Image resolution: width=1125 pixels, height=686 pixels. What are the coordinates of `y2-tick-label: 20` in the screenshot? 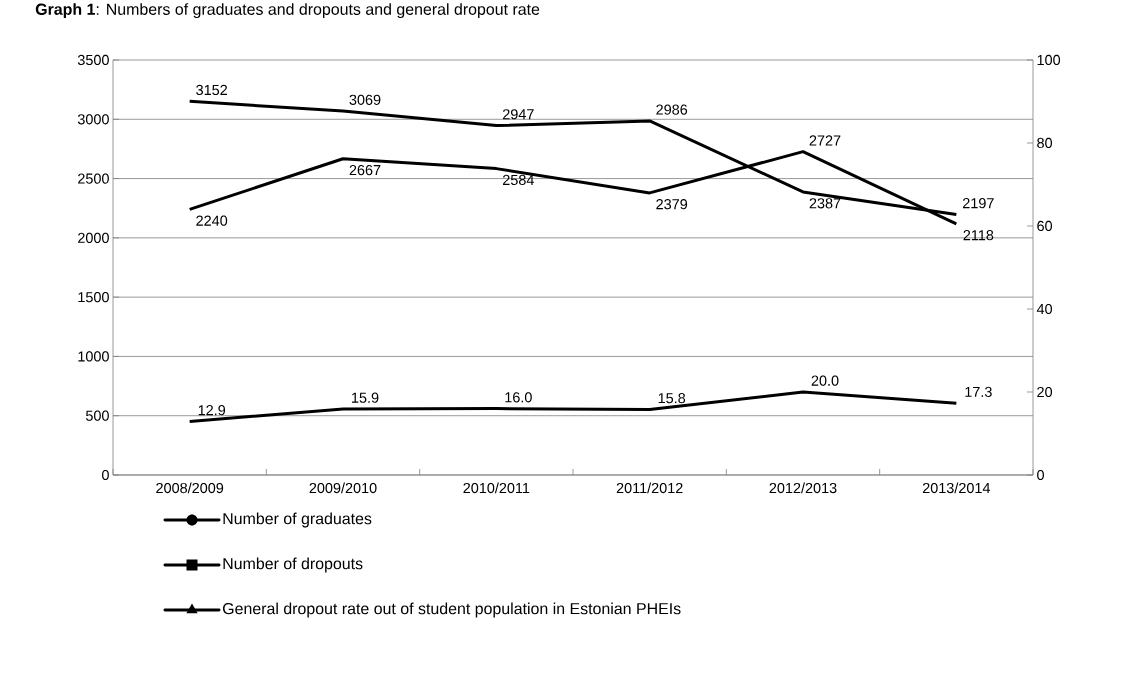 It's located at (1045, 392).